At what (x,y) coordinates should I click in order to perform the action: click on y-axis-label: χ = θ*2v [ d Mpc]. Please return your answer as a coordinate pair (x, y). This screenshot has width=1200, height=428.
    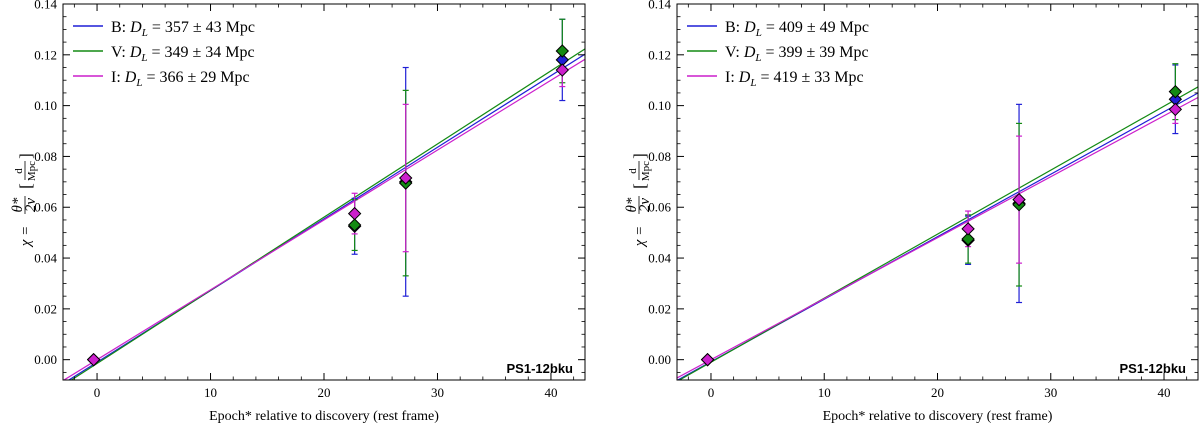
    Looking at the image, I should click on (638, 200).